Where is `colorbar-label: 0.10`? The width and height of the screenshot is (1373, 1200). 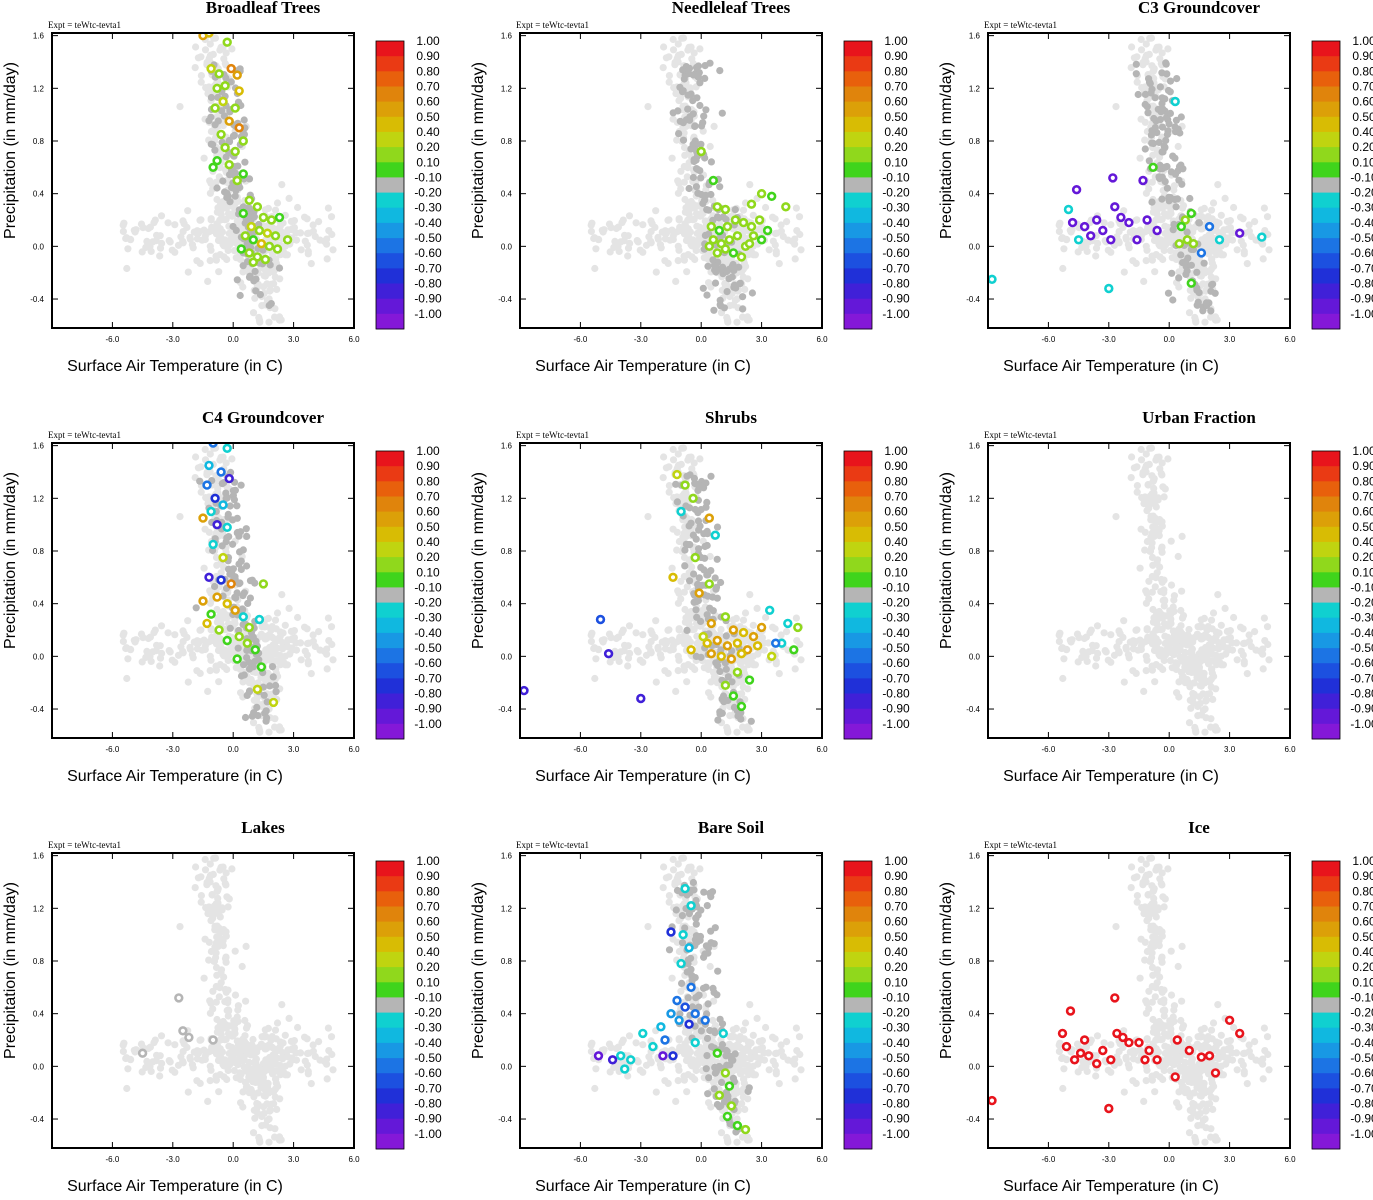 colorbar-label: 0.10 is located at coordinates (896, 572).